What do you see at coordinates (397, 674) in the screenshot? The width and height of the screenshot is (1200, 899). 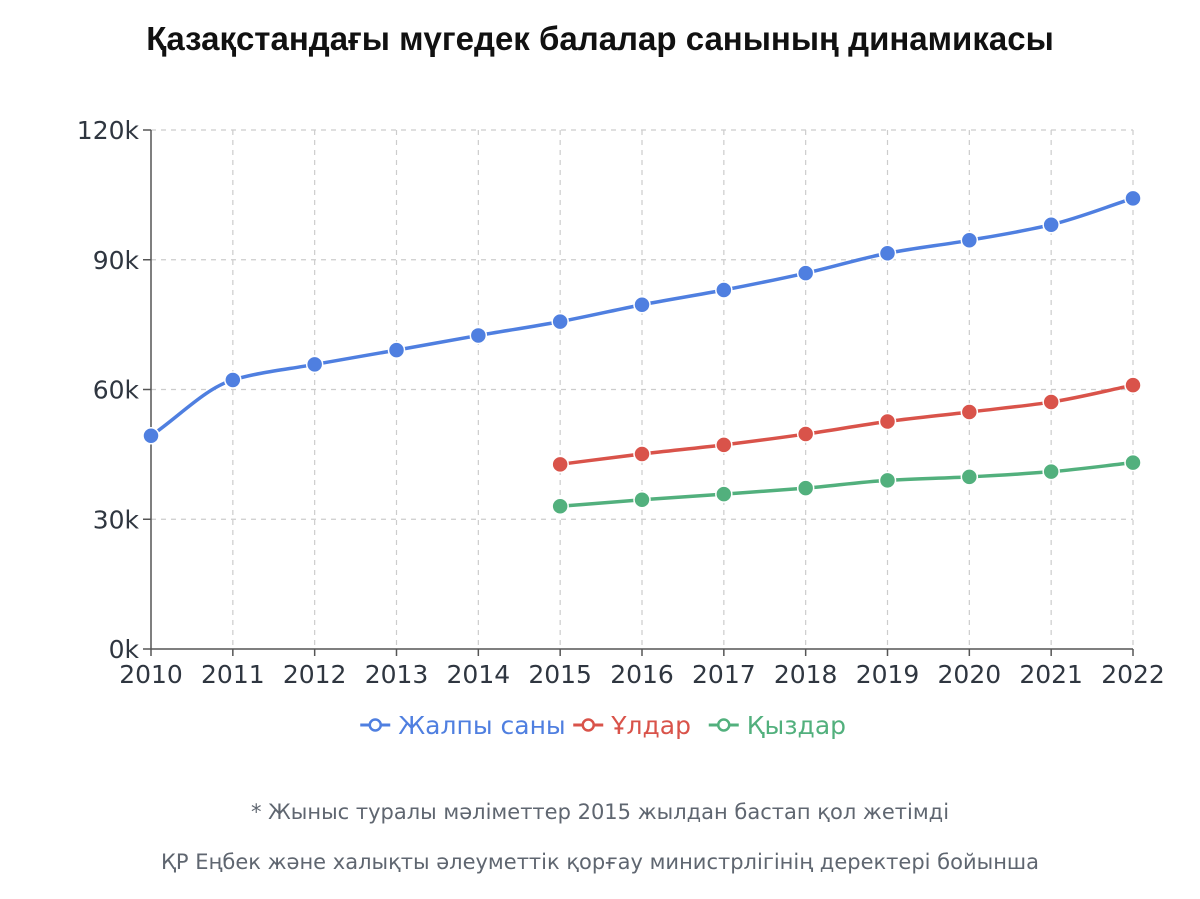 I see `x-tick-label: 2013` at bounding box center [397, 674].